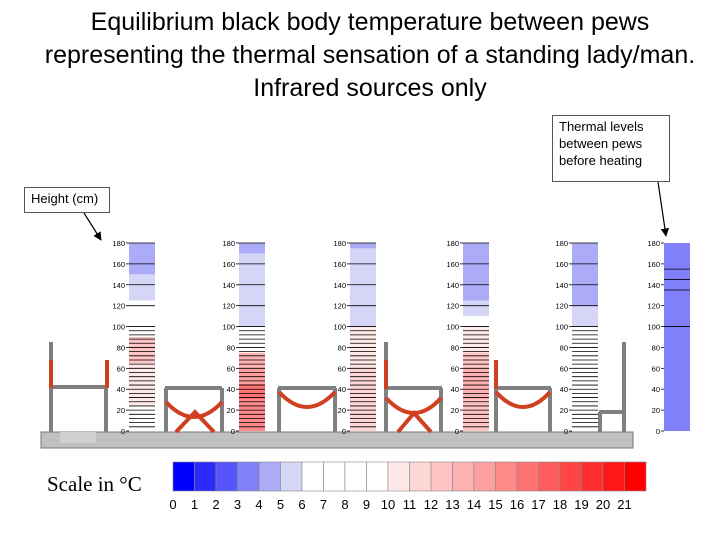 Image resolution: width=720 pixels, height=540 pixels. What do you see at coordinates (215, 504) in the screenshot?
I see `scale-tick-label: 2` at bounding box center [215, 504].